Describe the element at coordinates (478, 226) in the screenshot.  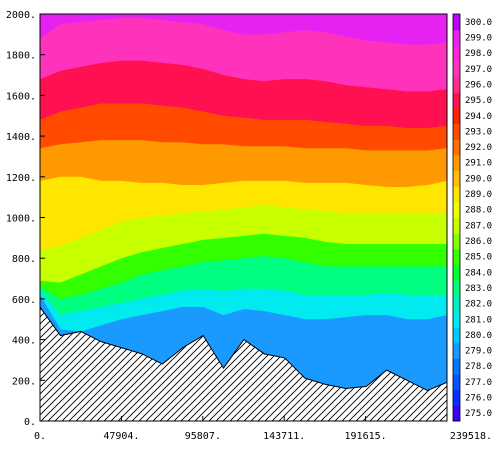
I see `colorbar-label: 287.0` at that location.